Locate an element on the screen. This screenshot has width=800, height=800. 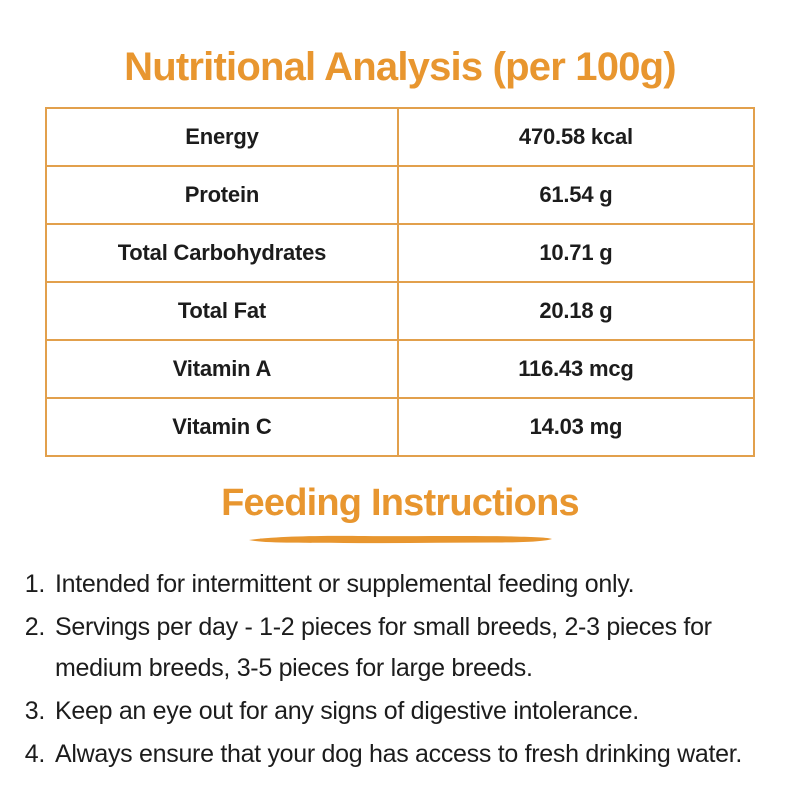
nutrient-value: 20.18 g is located at coordinates (576, 311).